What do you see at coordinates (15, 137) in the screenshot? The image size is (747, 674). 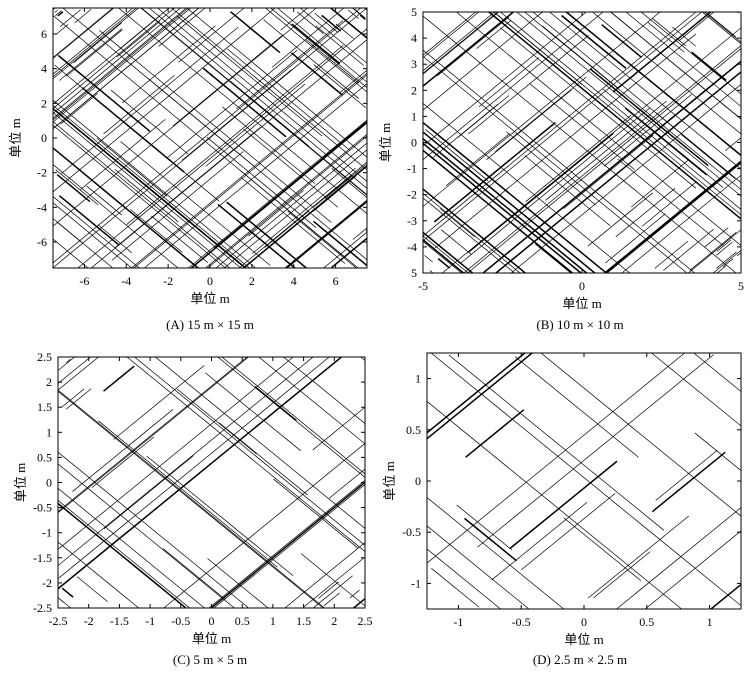 I see `y-axis-label-a: 单位 m` at bounding box center [15, 137].